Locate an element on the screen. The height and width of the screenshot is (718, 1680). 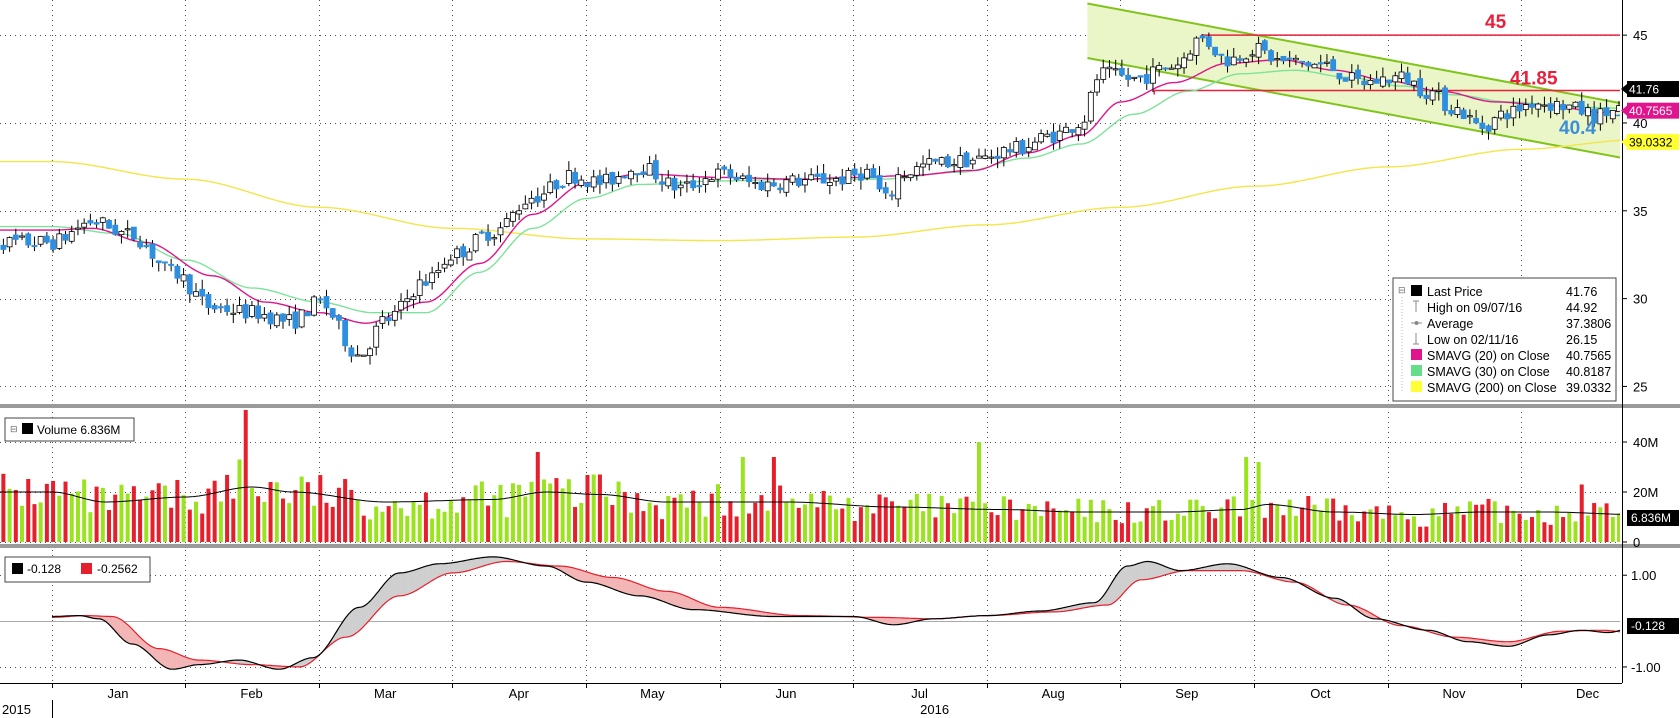
legend-item: SMAVG (20) on Close 40.7565 is located at coordinates (1511, 356).